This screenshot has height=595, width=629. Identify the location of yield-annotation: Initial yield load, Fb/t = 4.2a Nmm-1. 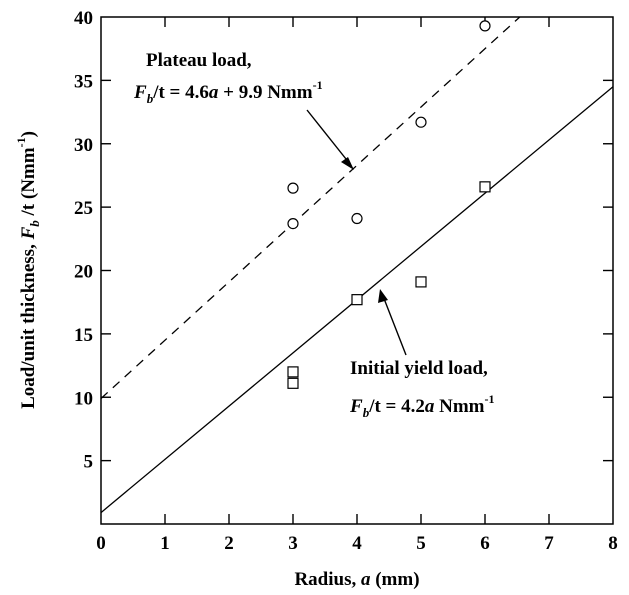
(422, 354).